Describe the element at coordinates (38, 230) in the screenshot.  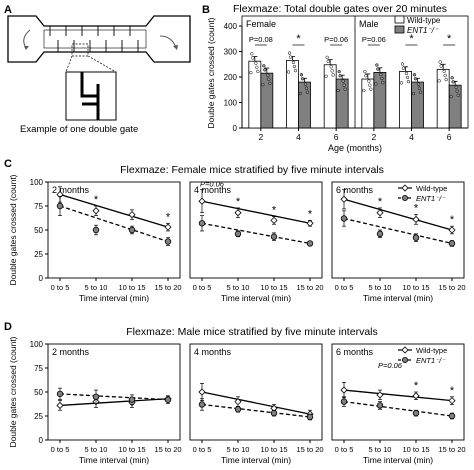
I see `chart-c-y-tick-label: 50` at that location.